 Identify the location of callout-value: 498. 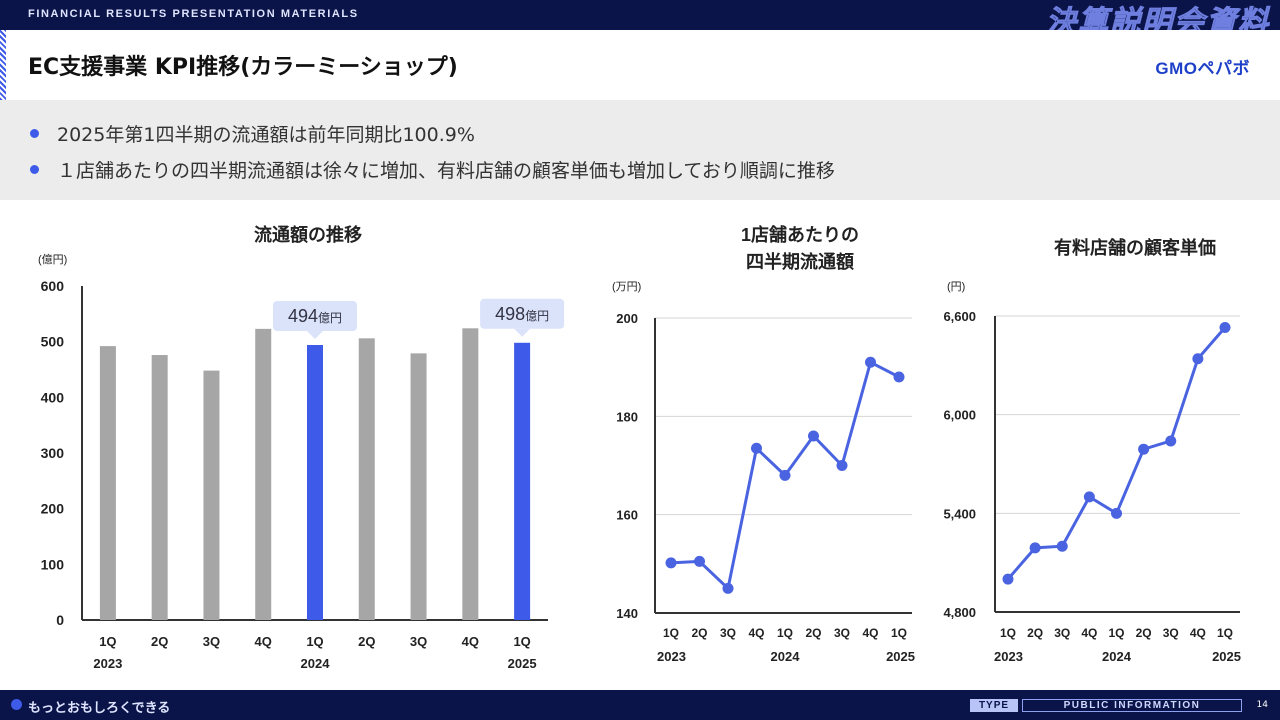
(510, 314).